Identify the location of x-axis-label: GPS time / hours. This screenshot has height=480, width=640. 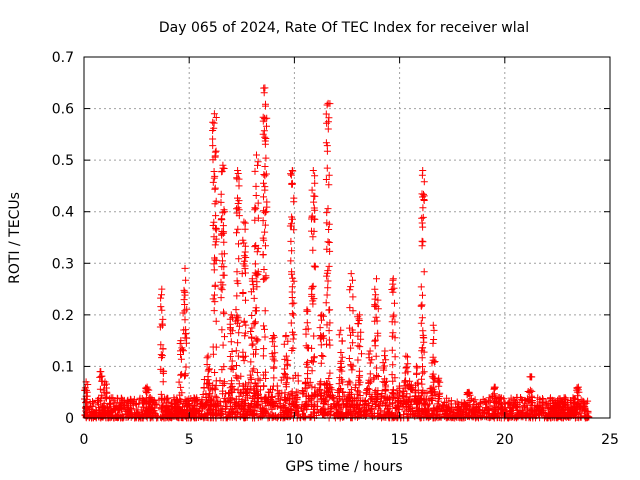
(343, 467).